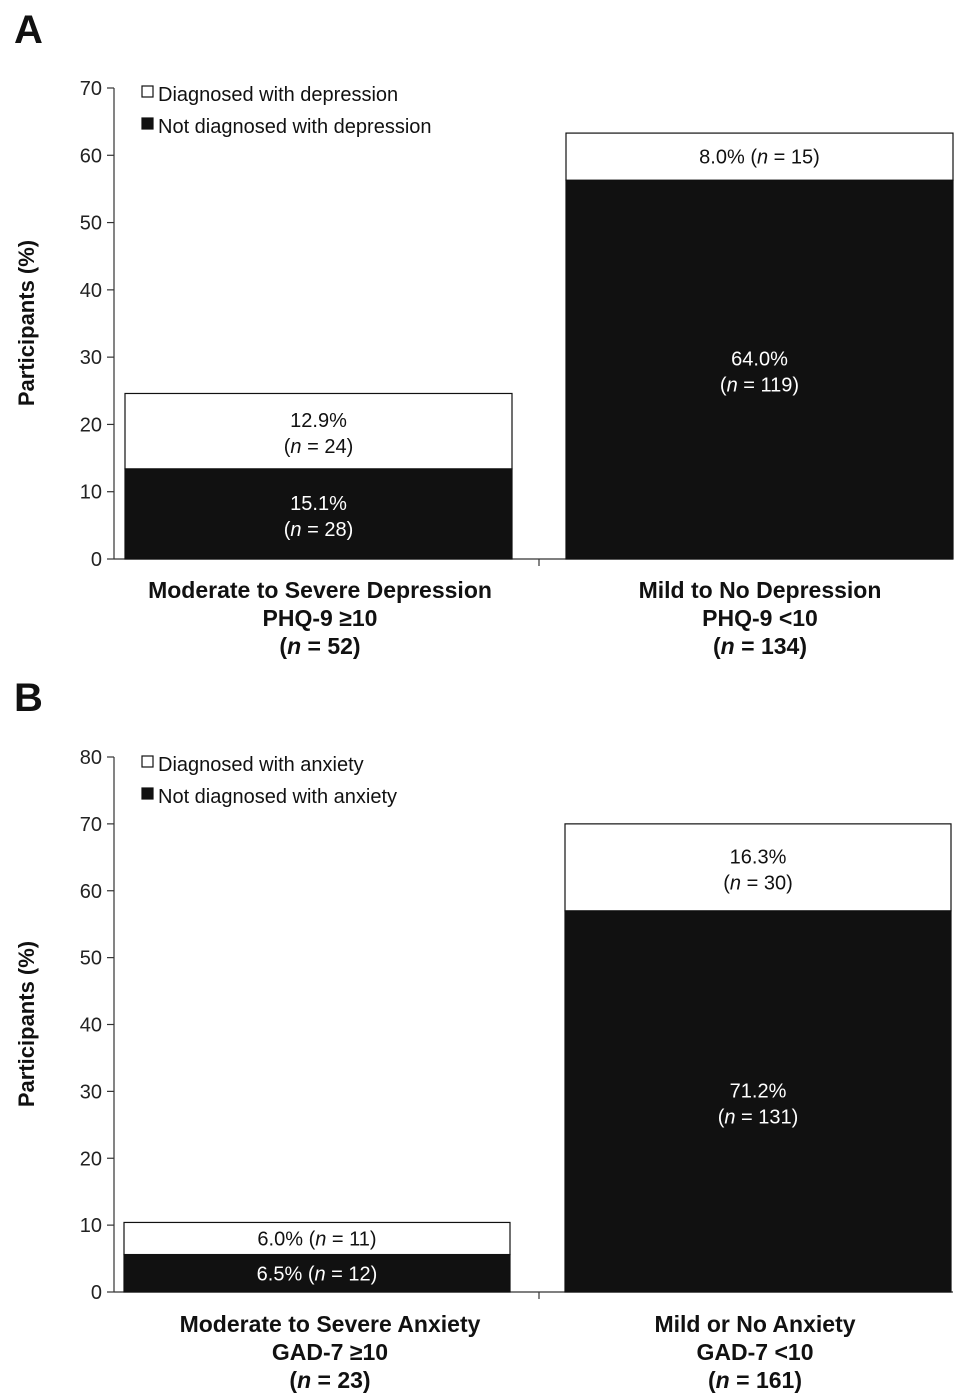  I want to click on data-label: 6.0% (n = 11), so click(316, 1240).